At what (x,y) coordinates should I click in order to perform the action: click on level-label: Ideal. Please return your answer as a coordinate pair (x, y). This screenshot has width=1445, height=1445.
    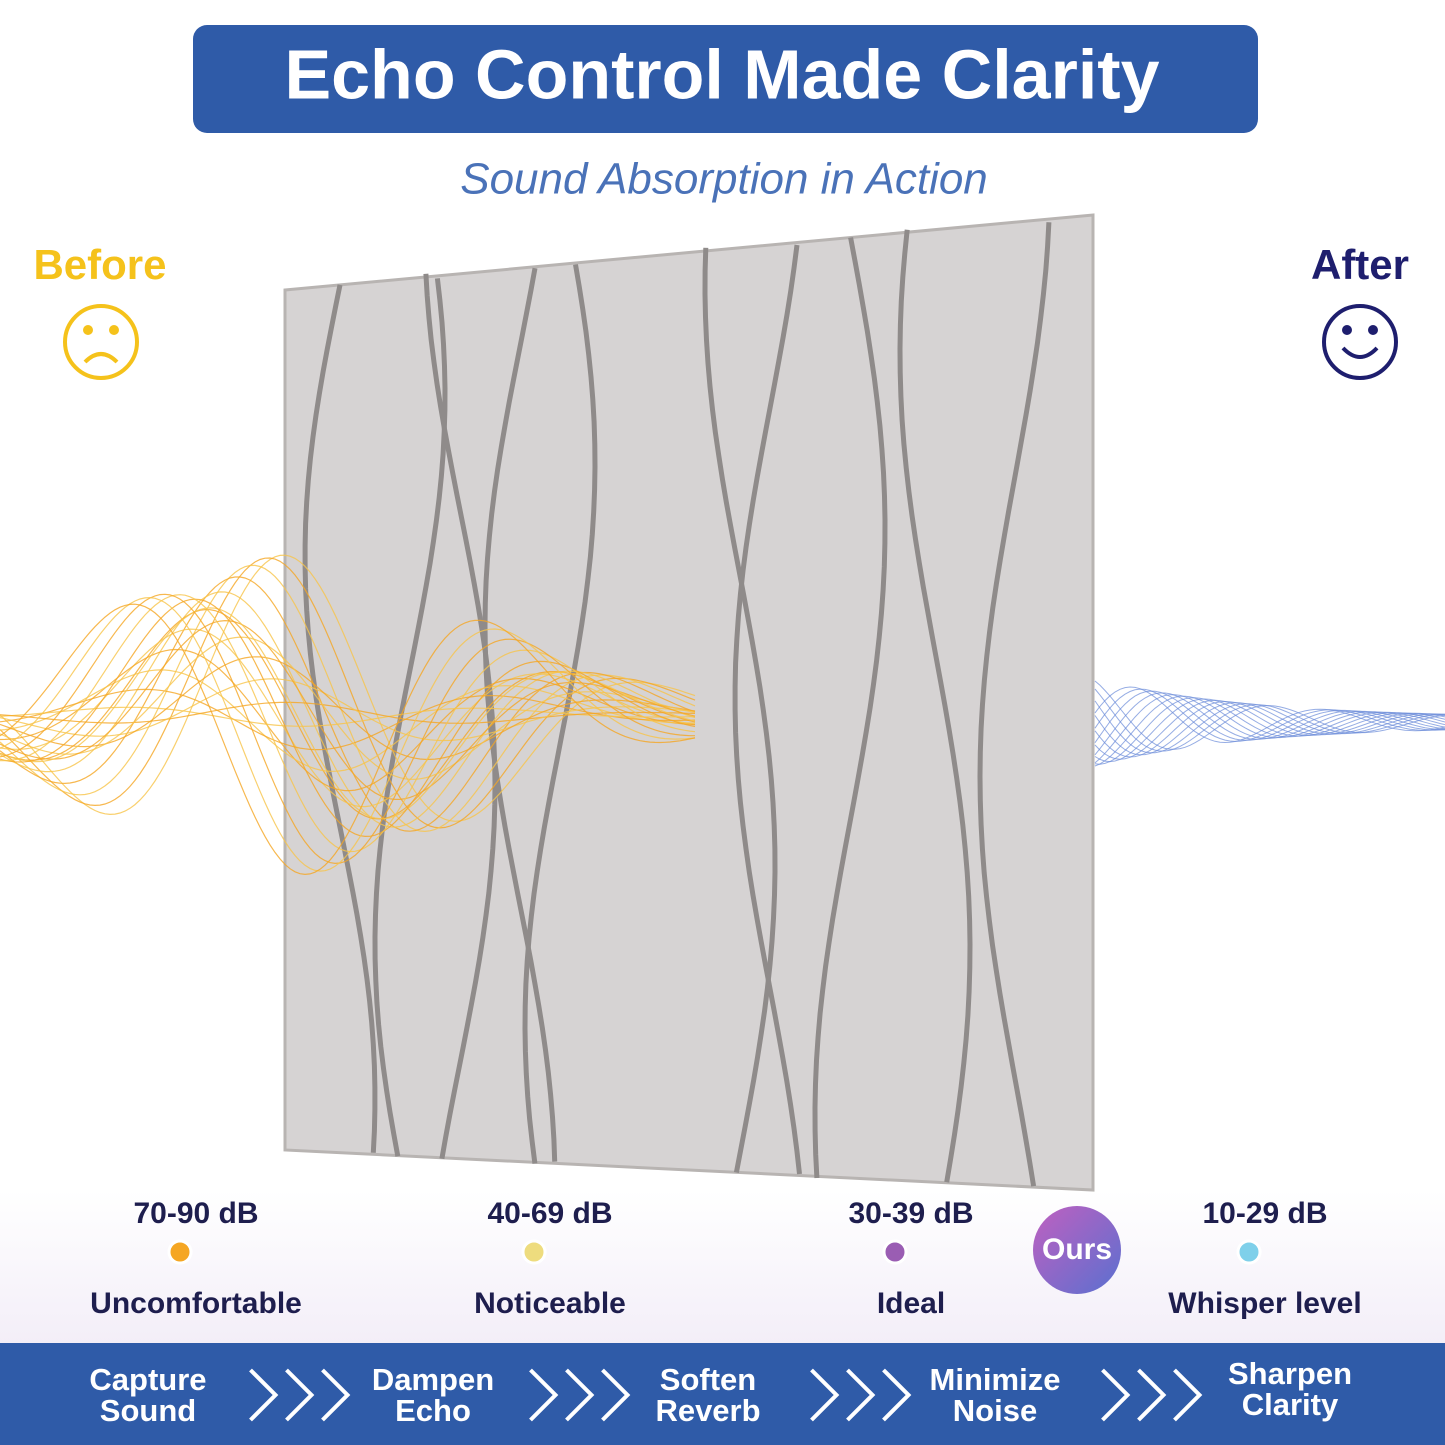
    Looking at the image, I should click on (911, 1303).